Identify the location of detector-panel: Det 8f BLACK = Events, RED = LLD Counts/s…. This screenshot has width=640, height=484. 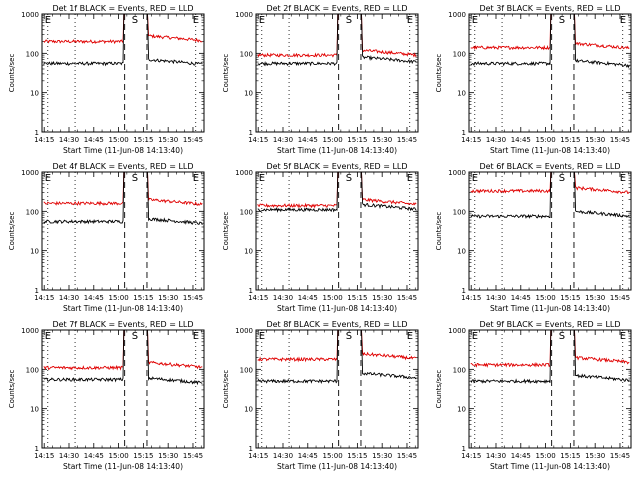
(320, 395).